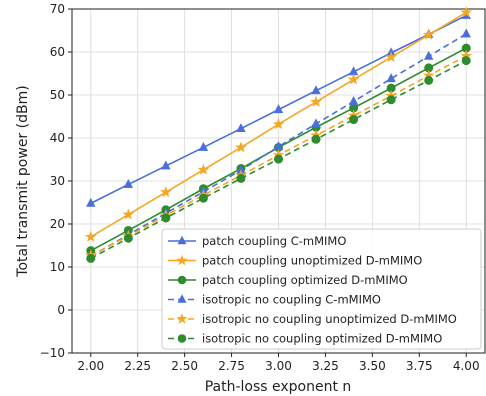  Describe the element at coordinates (137, 366) in the screenshot. I see `x-tick-label: 2.25` at that location.